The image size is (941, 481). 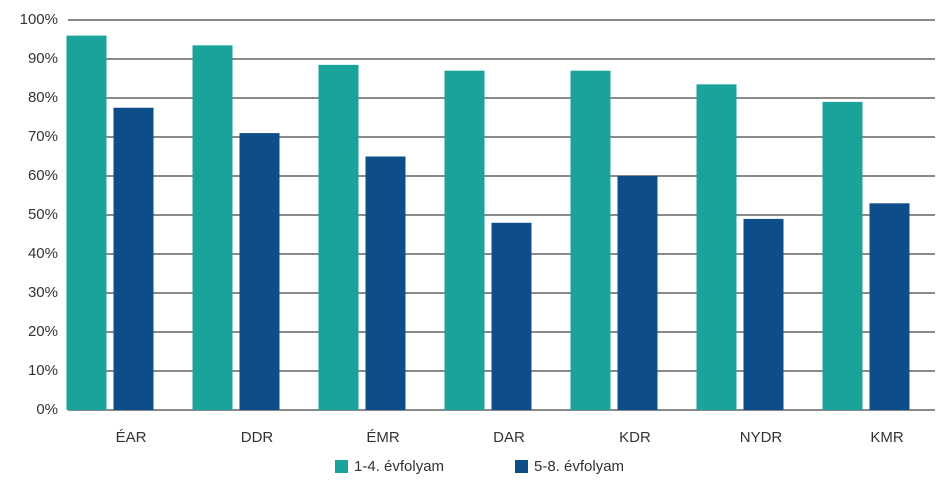 I want to click on legend-label: 1-4. évfolyam, so click(x=399, y=466).